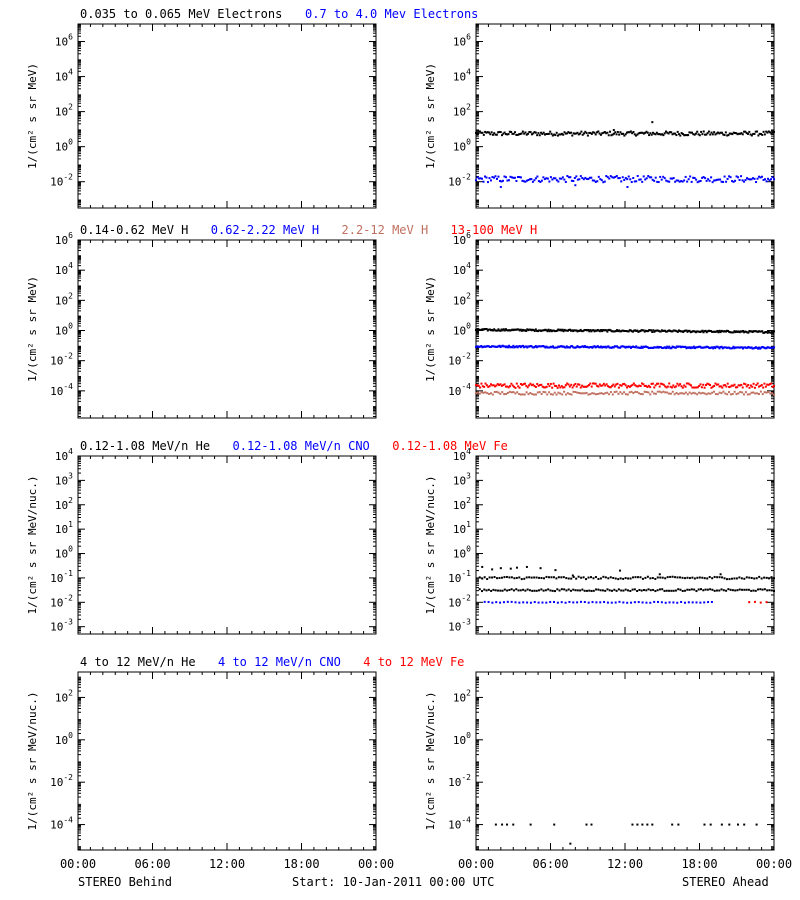 The height and width of the screenshot is (900, 800). I want to click on y-tick-label: 10⁻¹, so click(61, 577).